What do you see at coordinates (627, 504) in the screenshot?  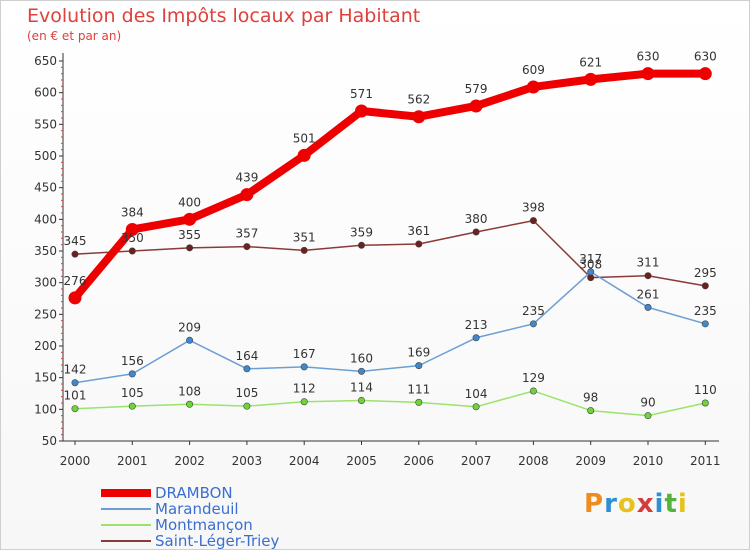 I see `brand-letter: o` at bounding box center [627, 504].